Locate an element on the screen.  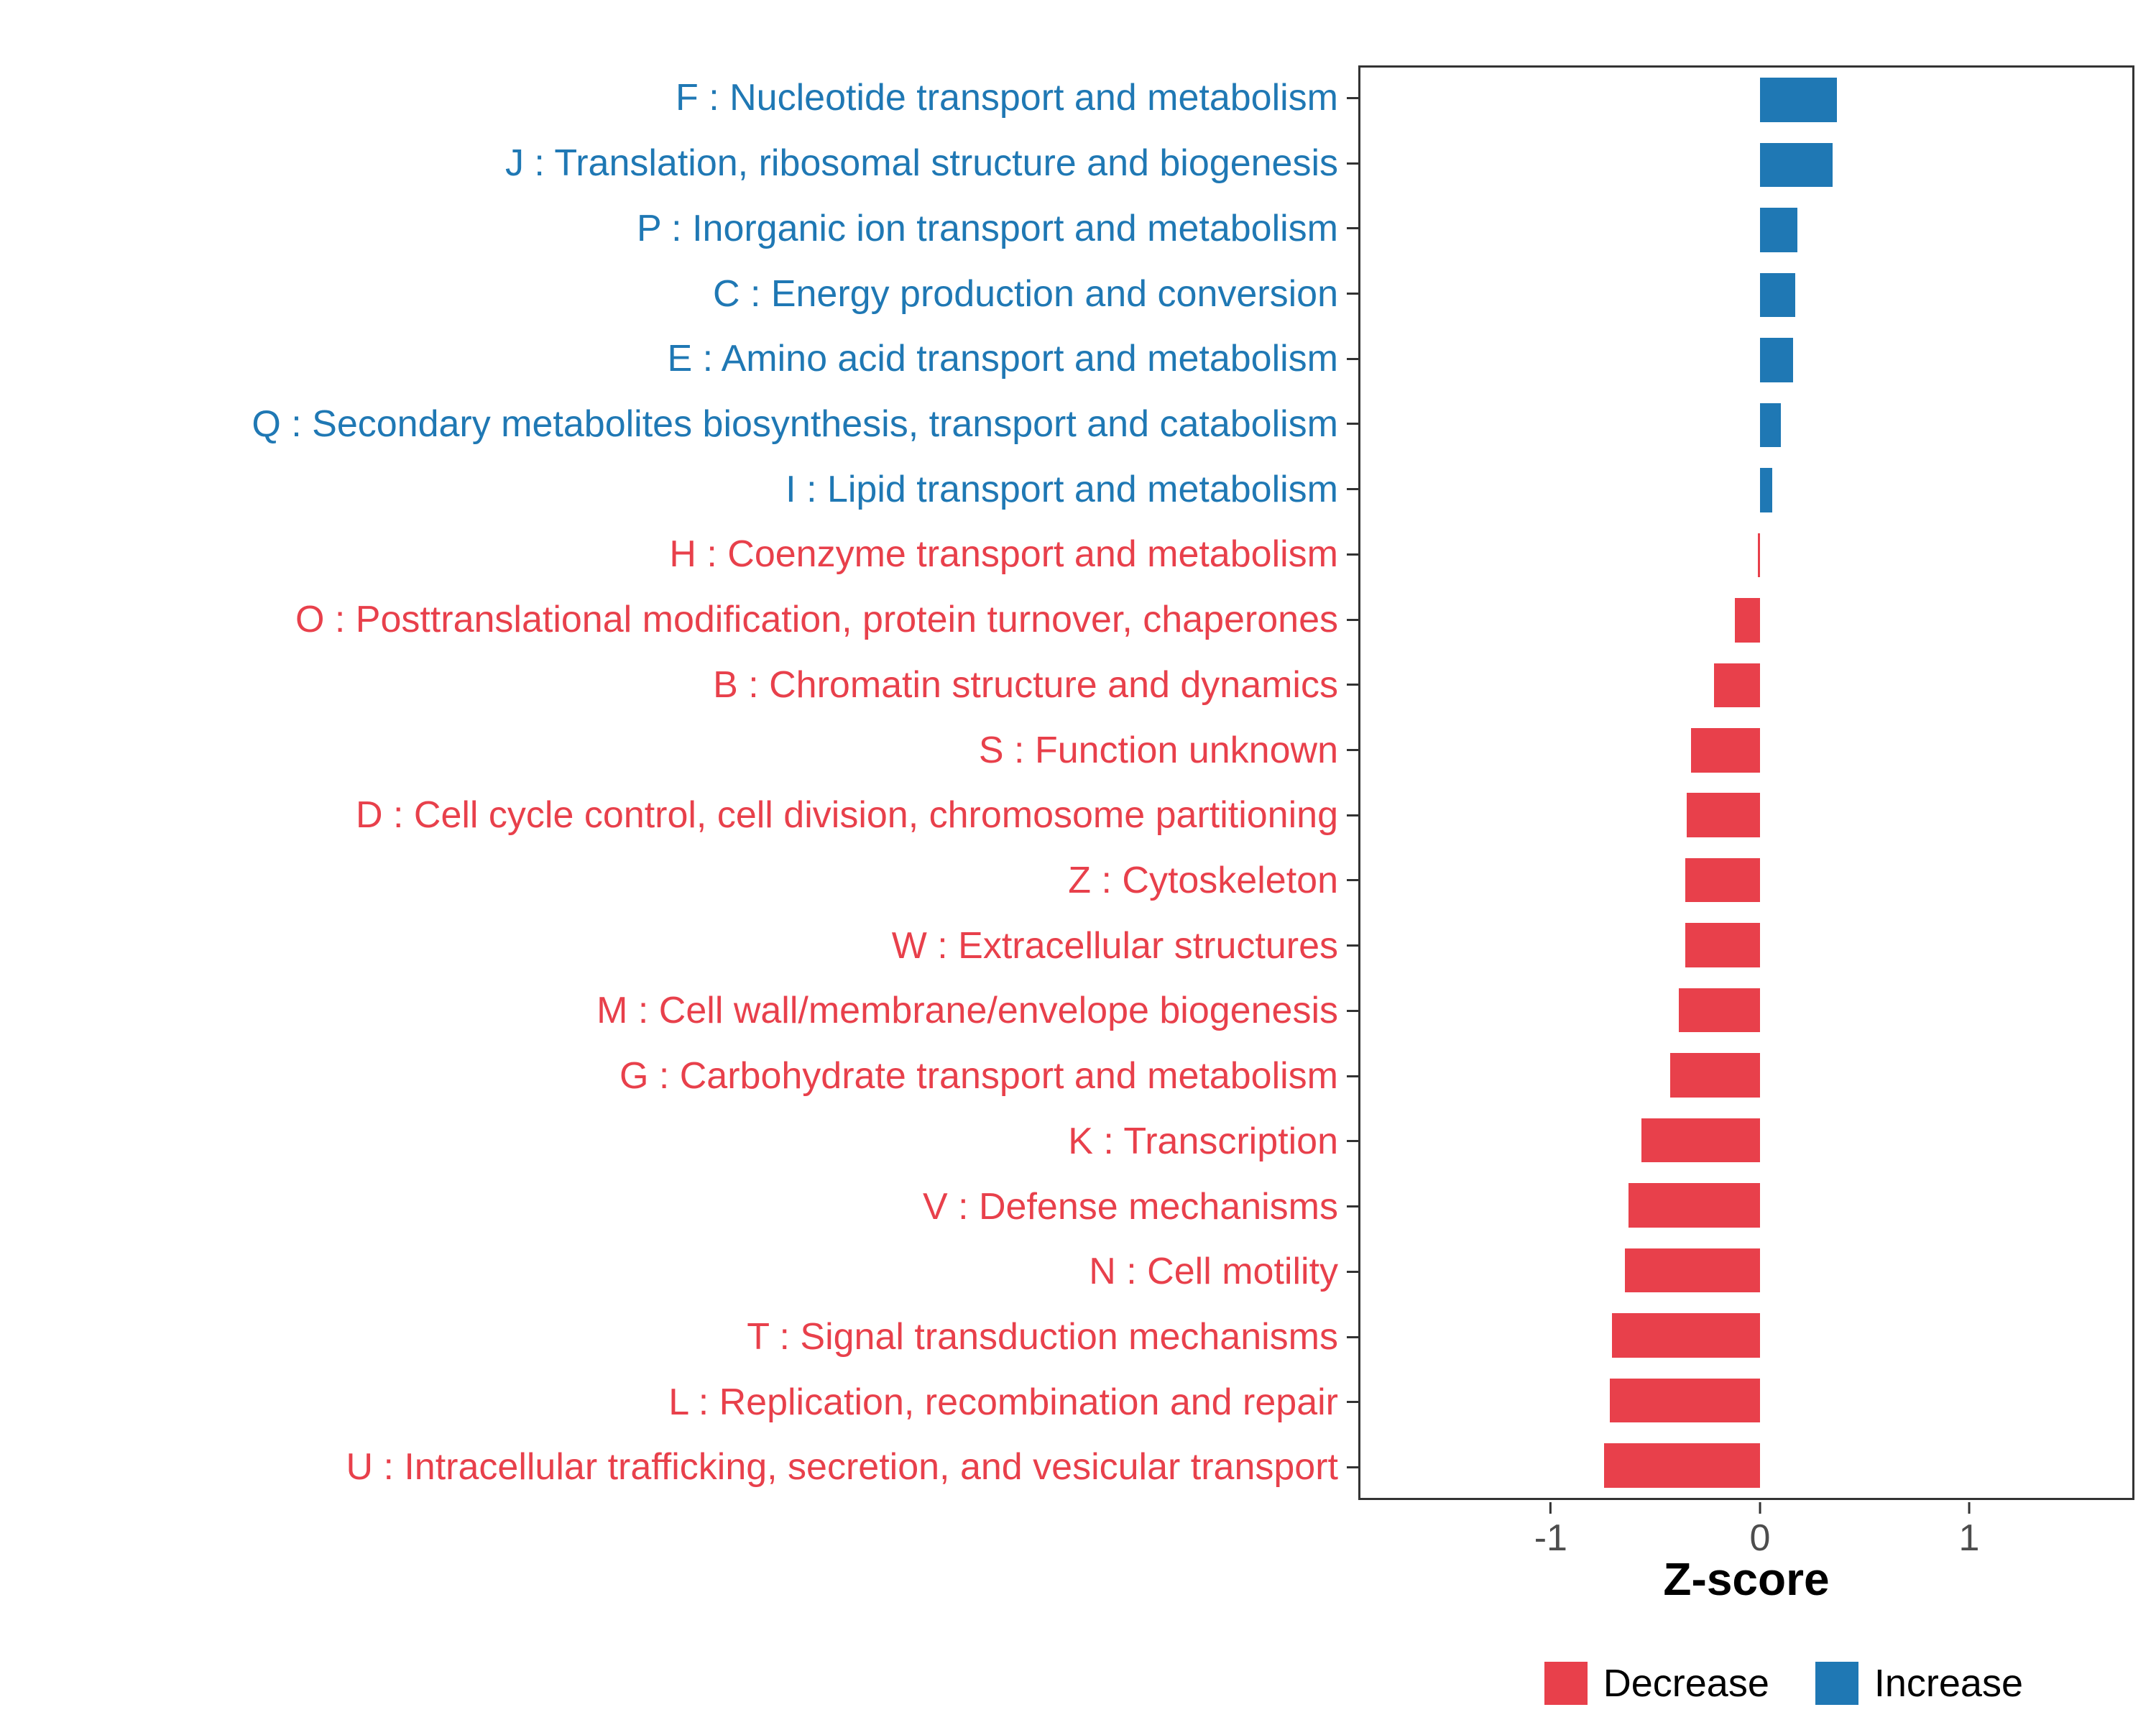
x-axis-tick: 0 is located at coordinates (1759, 1529).